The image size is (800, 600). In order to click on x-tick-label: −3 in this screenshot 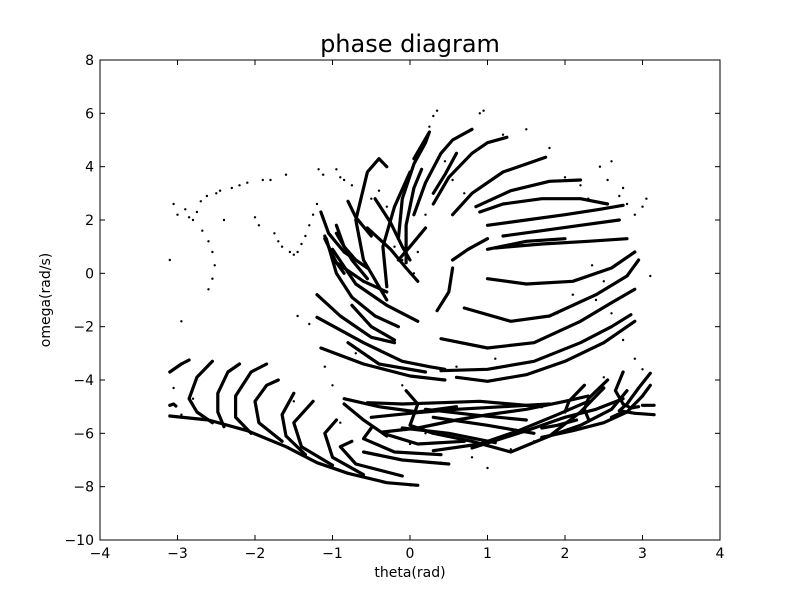, I will do `click(177, 554)`.